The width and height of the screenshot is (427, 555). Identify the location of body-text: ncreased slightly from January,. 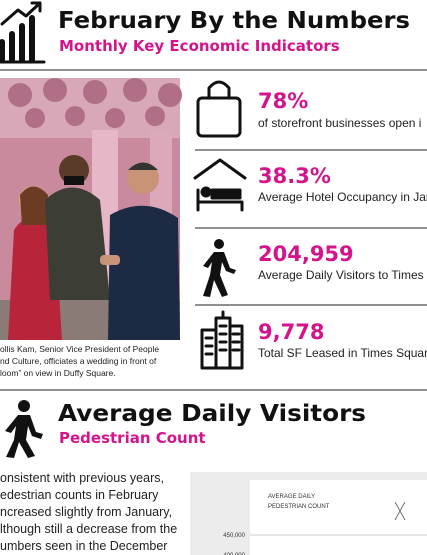
(86, 512).